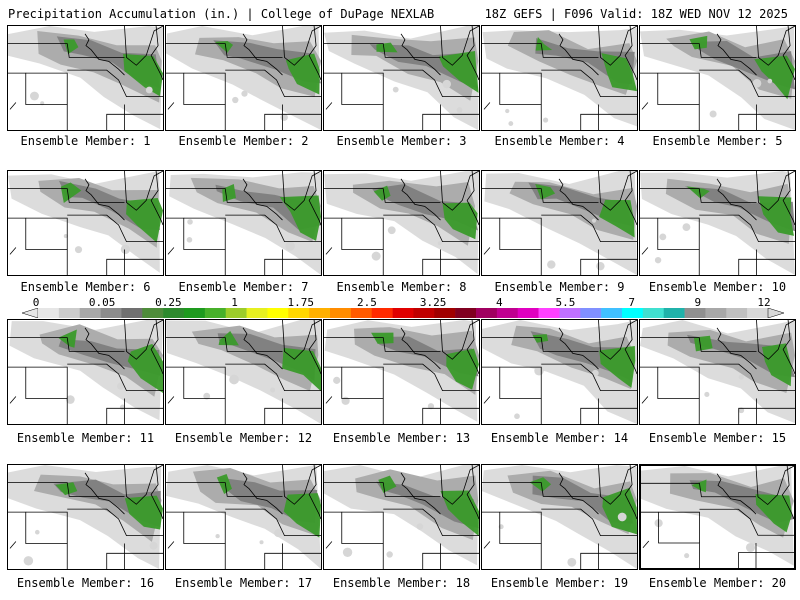  I want to click on ensemble-member-label-2: Ensemble Member: 2, so click(243, 141).